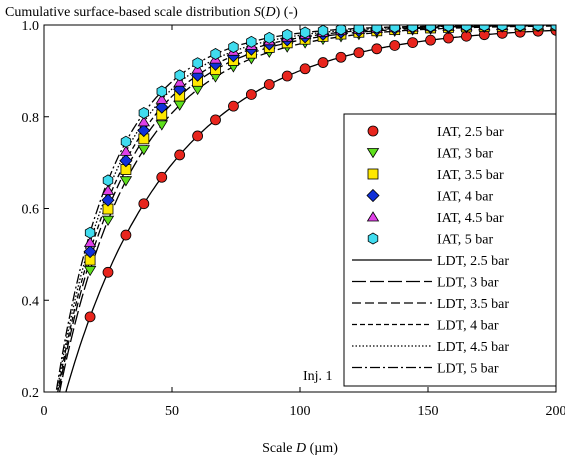 The height and width of the screenshot is (459, 565). Describe the element at coordinates (473, 261) in the screenshot. I see `legend-label: LDT, 2.5 bar` at that location.